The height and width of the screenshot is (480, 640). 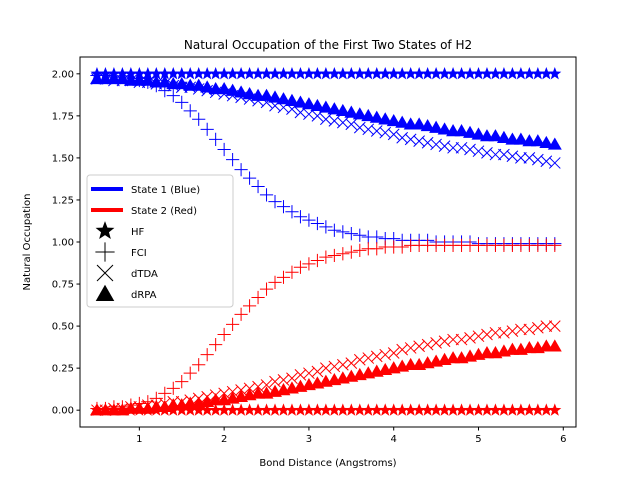 I want to click on legend-x-icon, so click(x=105, y=273).